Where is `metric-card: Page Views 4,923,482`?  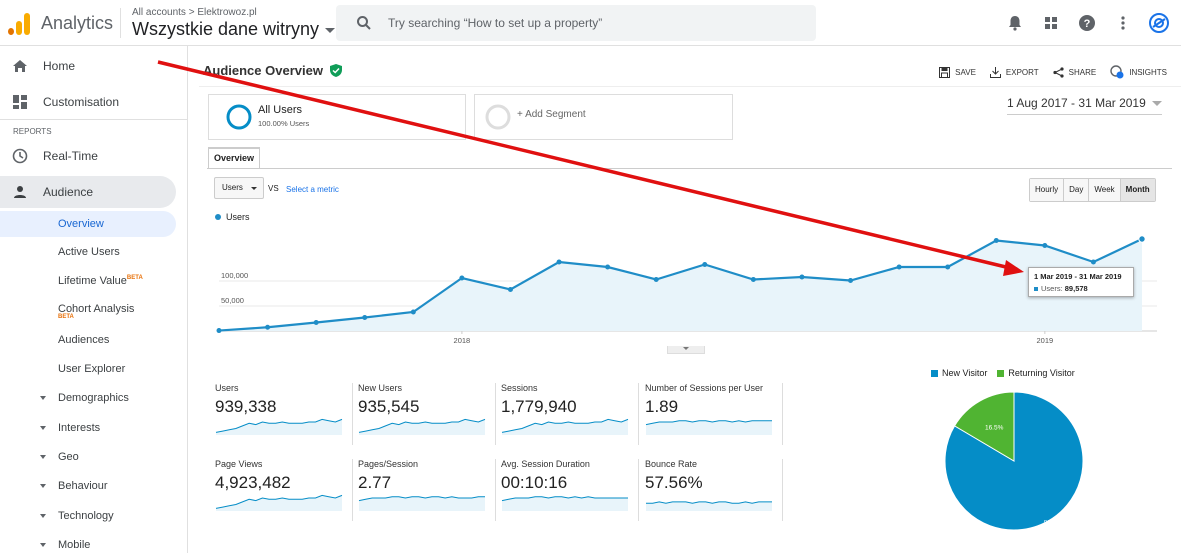
metric-card: Page Views 4,923,482 is located at coordinates (284, 490).